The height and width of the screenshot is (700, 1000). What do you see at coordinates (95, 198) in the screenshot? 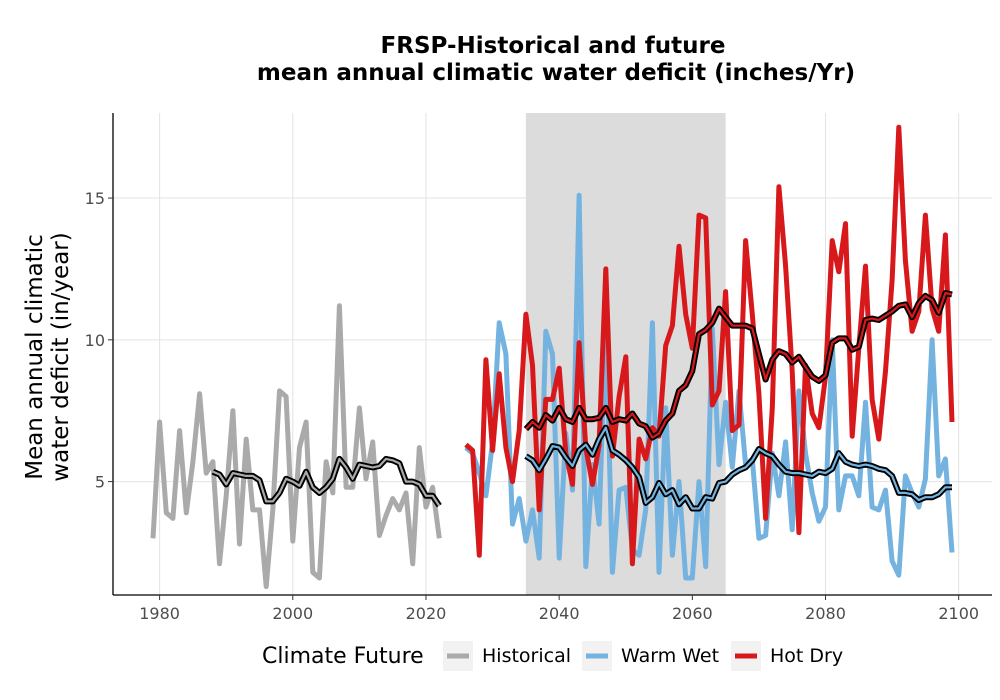
I see `y-tick-label-15: 15` at bounding box center [95, 198].